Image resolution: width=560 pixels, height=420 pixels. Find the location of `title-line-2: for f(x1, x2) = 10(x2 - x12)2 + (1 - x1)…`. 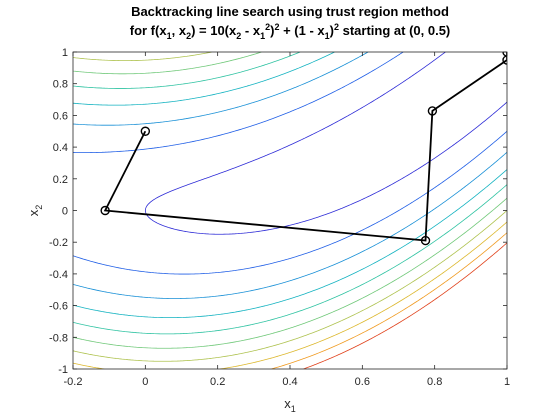

title-line-2: for f(x1, x2) = 10(x2 - x12)2 + (1 - x1)… is located at coordinates (290, 31).